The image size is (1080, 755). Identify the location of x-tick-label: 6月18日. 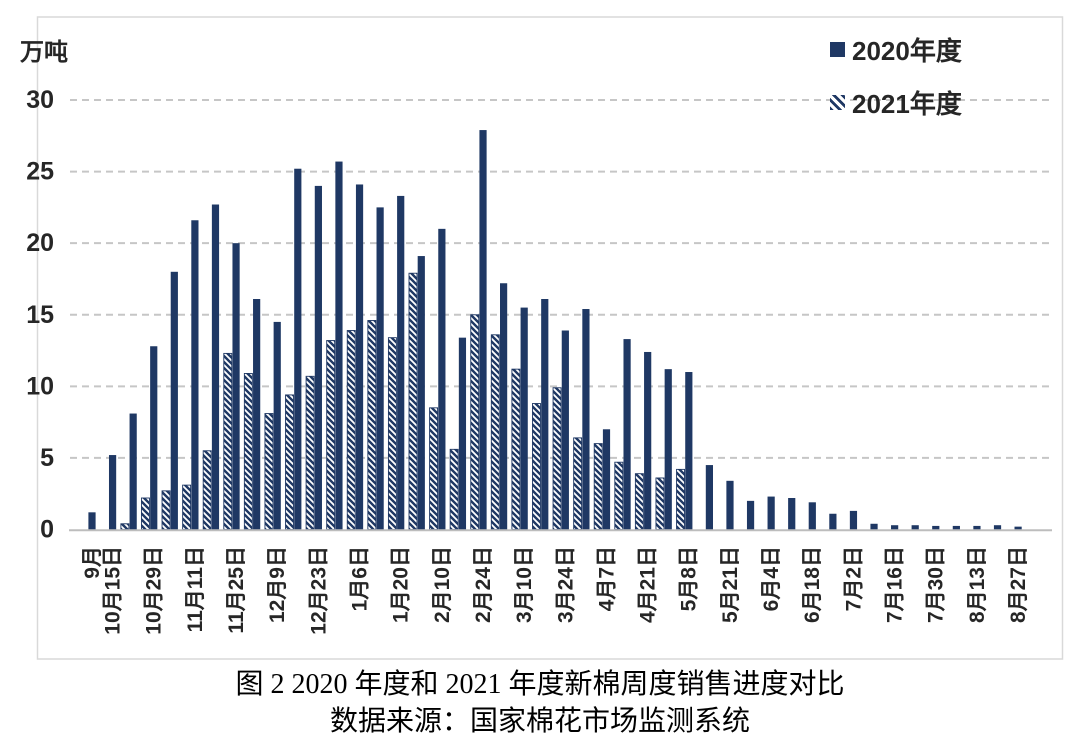
(812, 584).